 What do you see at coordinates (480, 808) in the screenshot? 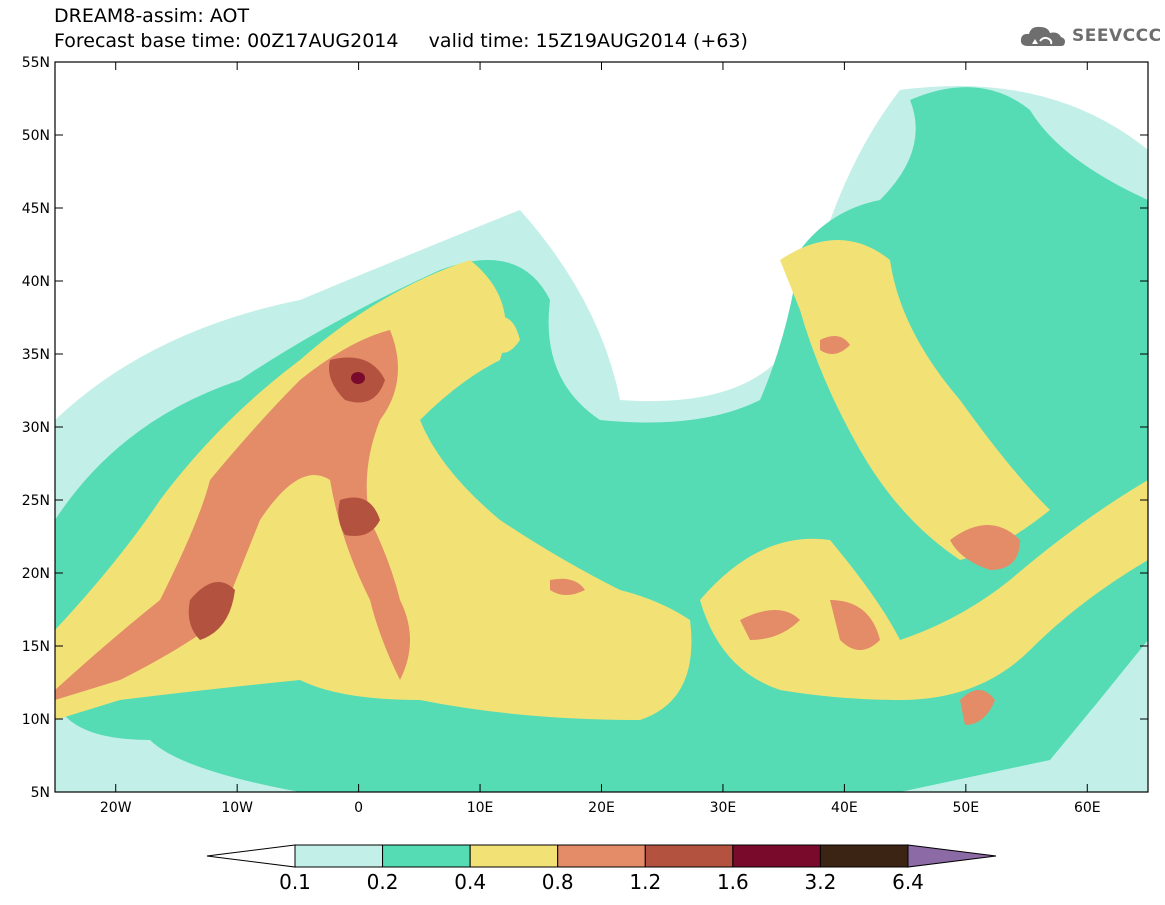
I see `longitude-label: 10E` at bounding box center [480, 808].